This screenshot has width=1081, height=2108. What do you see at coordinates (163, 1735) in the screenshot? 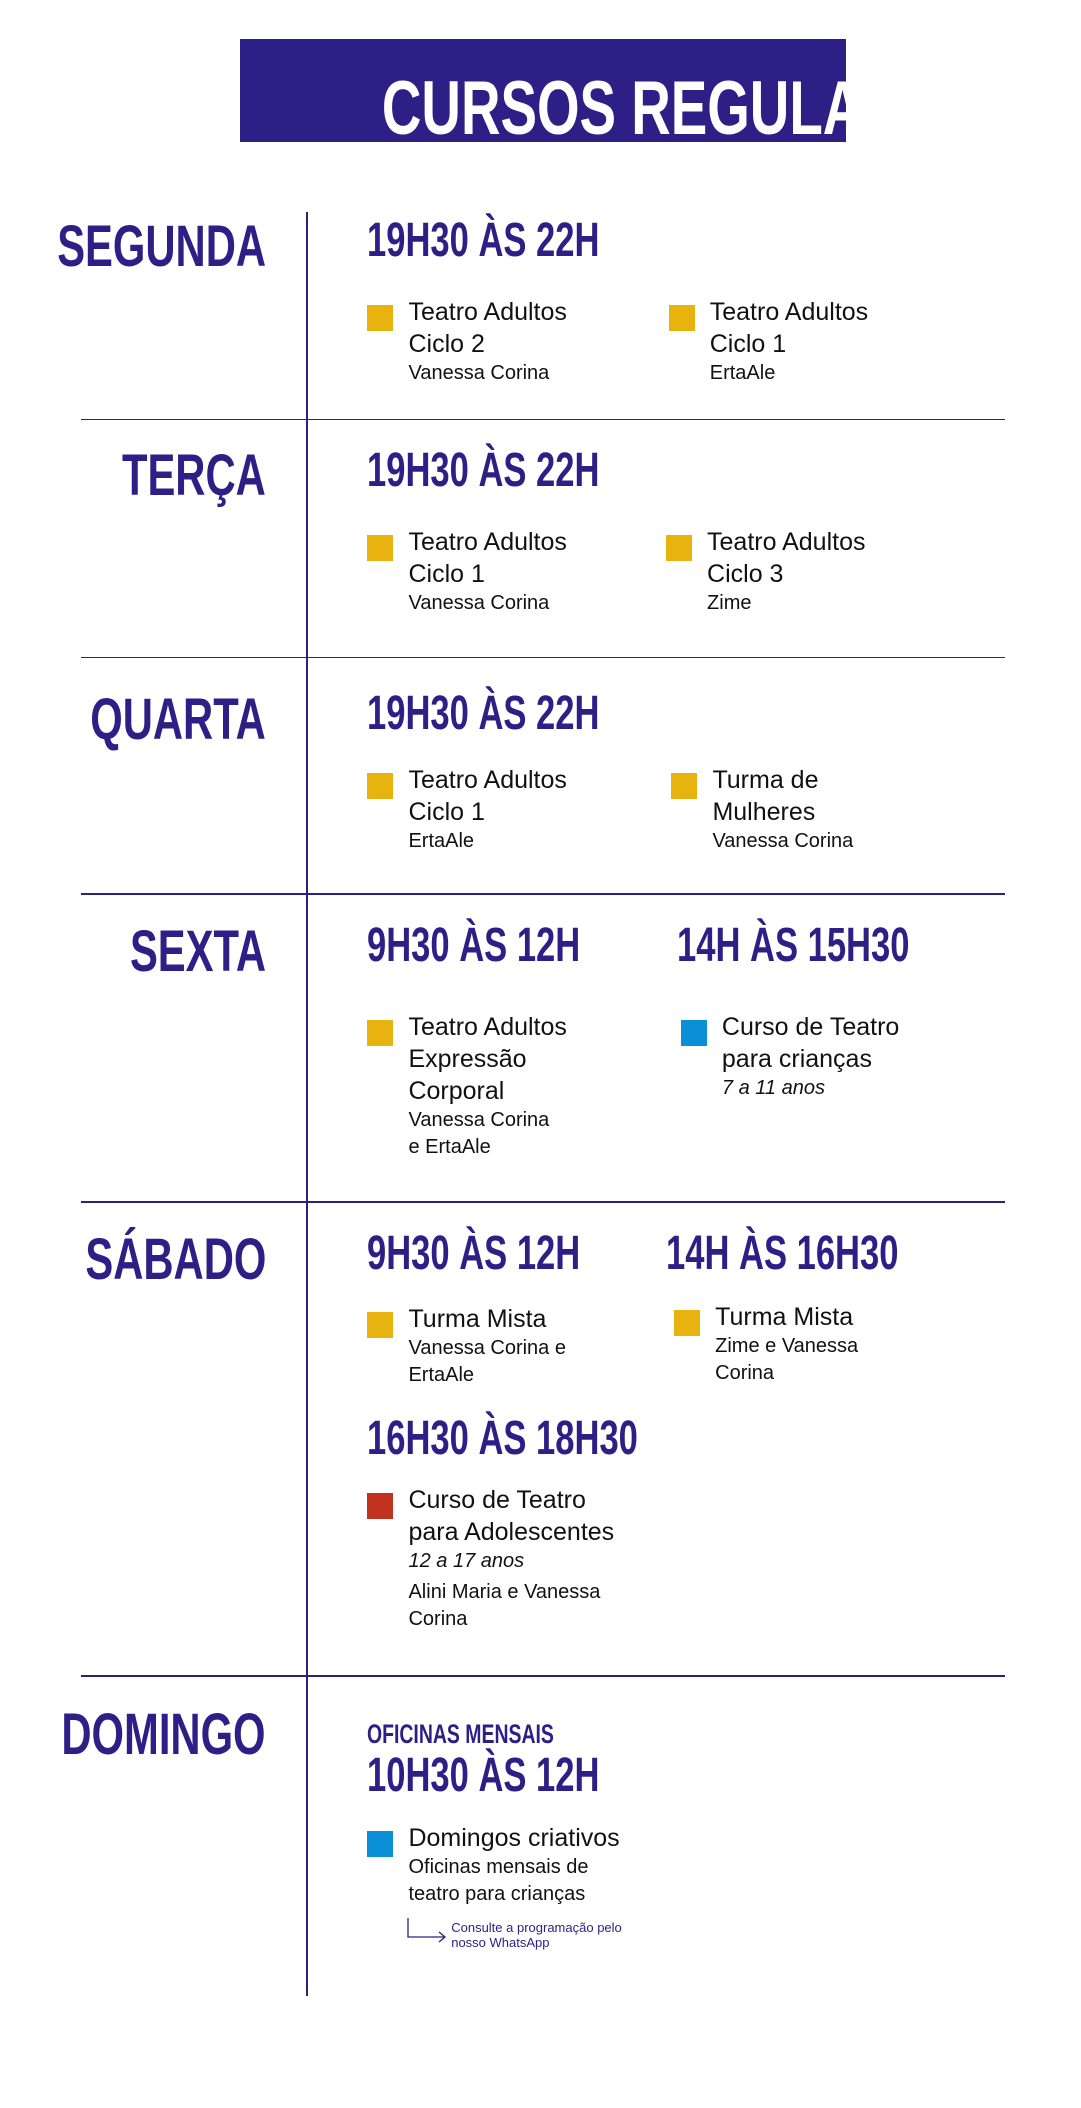
I see `day-name: DOMINGO` at bounding box center [163, 1735].